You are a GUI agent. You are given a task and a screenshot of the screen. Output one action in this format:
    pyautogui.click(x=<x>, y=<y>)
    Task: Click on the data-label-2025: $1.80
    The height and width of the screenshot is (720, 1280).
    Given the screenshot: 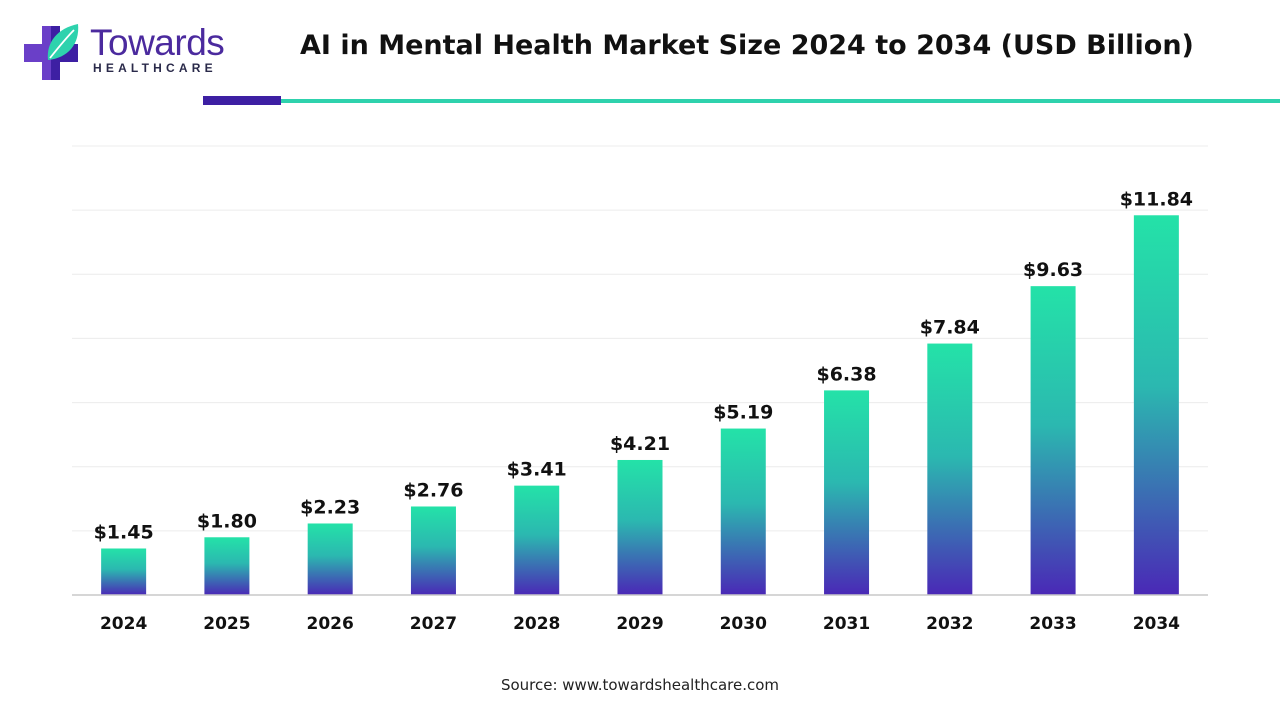 What is the action you would take?
    pyautogui.click(x=227, y=521)
    